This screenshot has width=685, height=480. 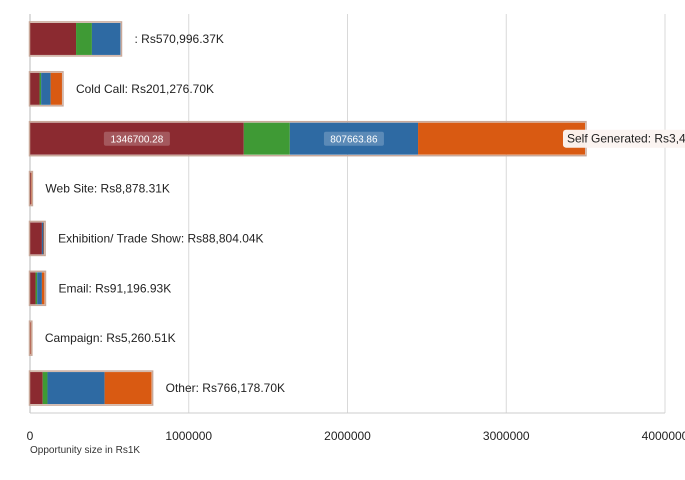 I want to click on x-tick-label: 1000000, so click(x=188, y=436).